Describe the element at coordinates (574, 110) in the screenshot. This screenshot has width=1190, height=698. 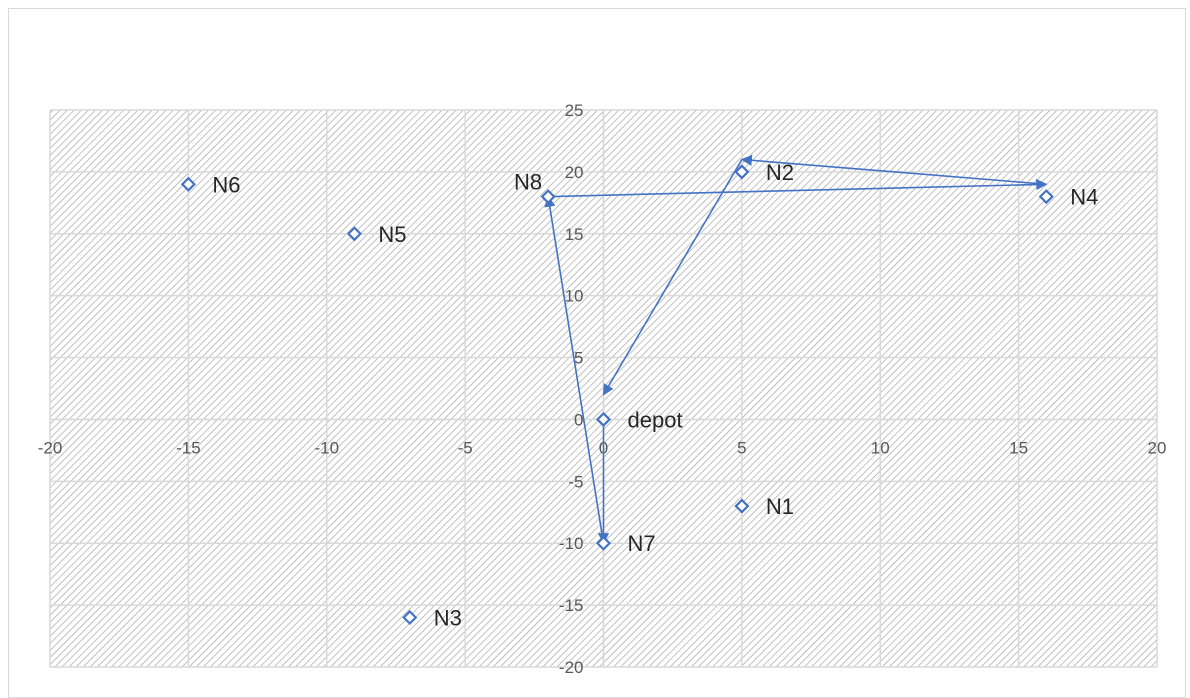
I see `y-tick-label: 25` at that location.